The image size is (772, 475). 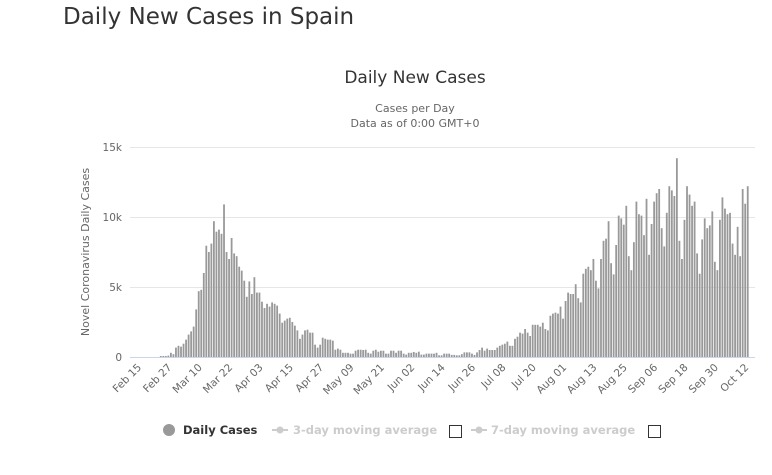 I want to click on legend-item-daily-cases: Daily Cases, so click(x=210, y=430).